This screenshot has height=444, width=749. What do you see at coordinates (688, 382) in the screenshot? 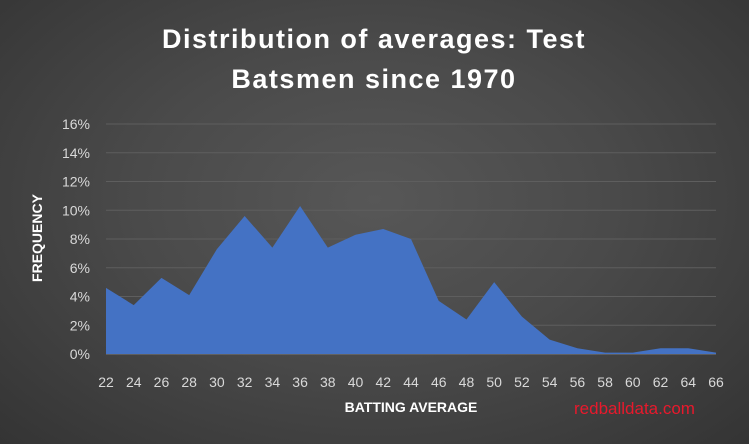
I see `x-tick-label: 64` at bounding box center [688, 382].